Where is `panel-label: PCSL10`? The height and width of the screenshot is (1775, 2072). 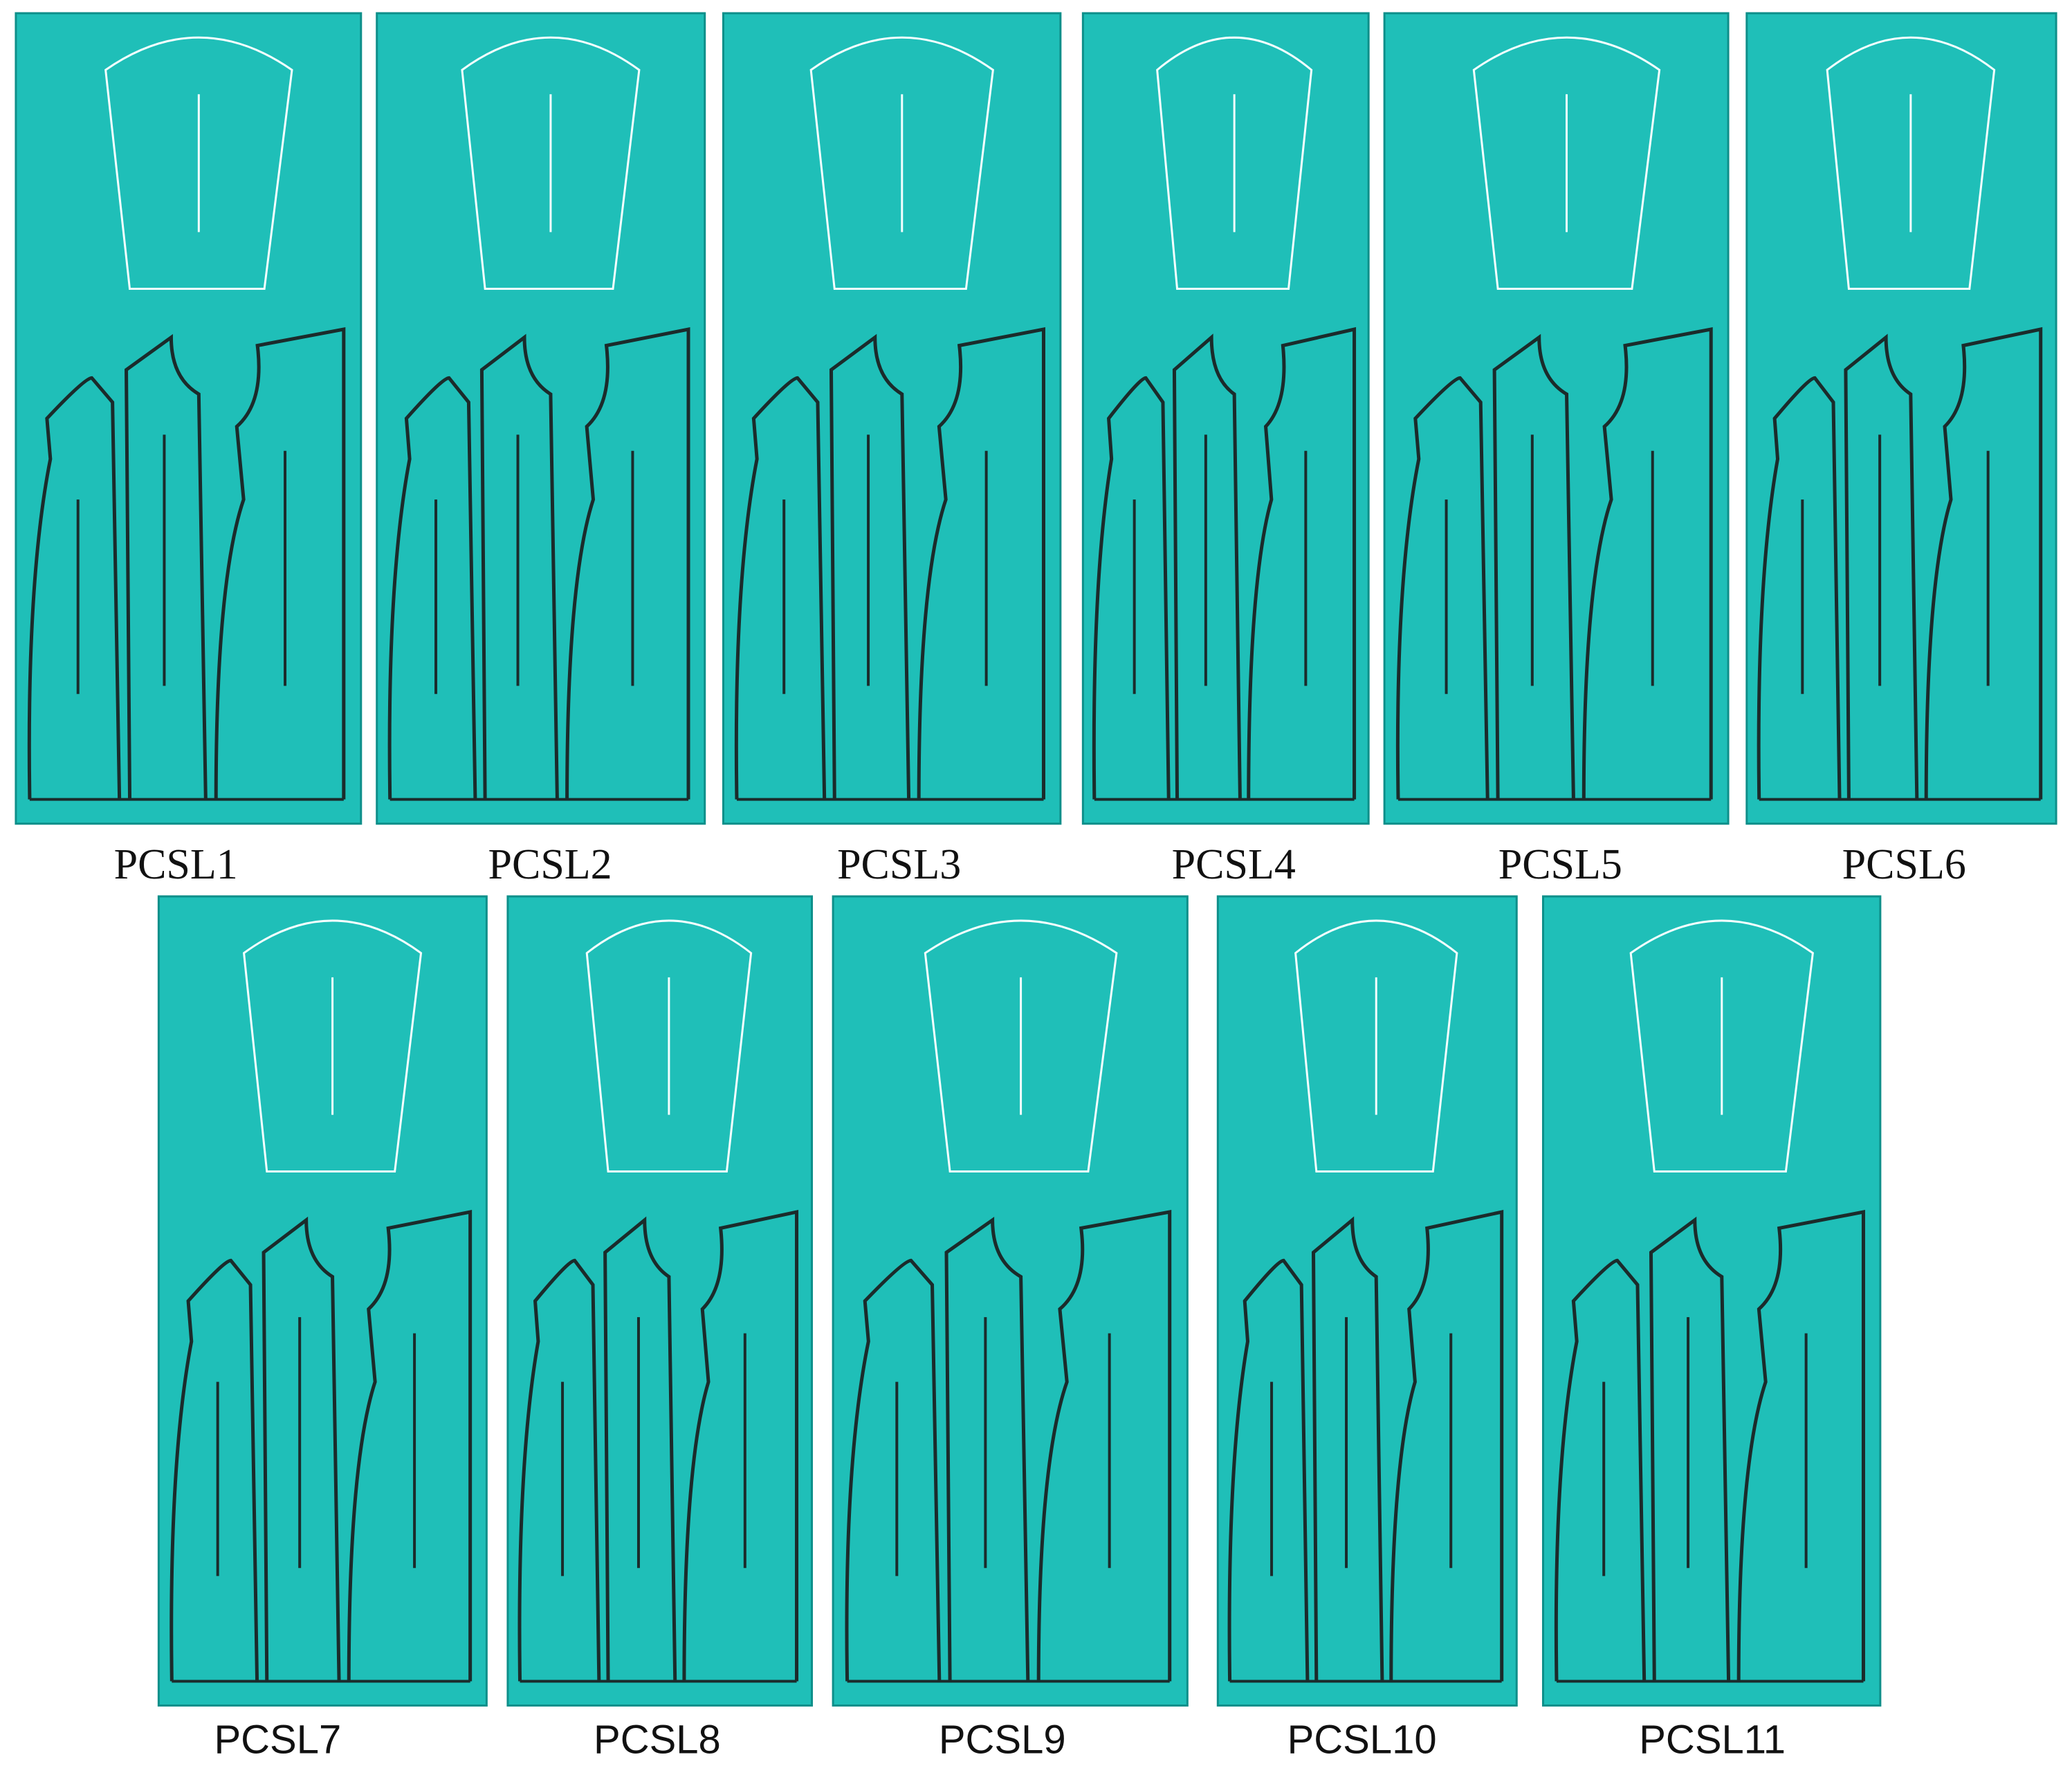
panel-label: PCSL10 is located at coordinates (1362, 1739).